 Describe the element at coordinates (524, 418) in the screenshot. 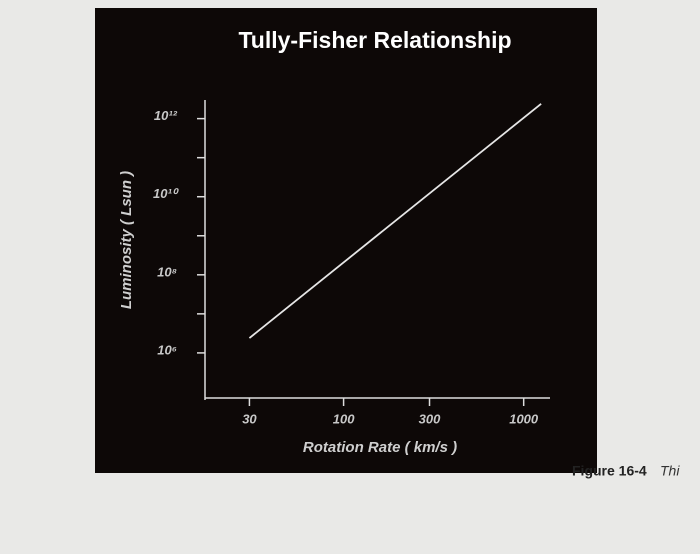

I see `x-tick-label: 1000` at that location.